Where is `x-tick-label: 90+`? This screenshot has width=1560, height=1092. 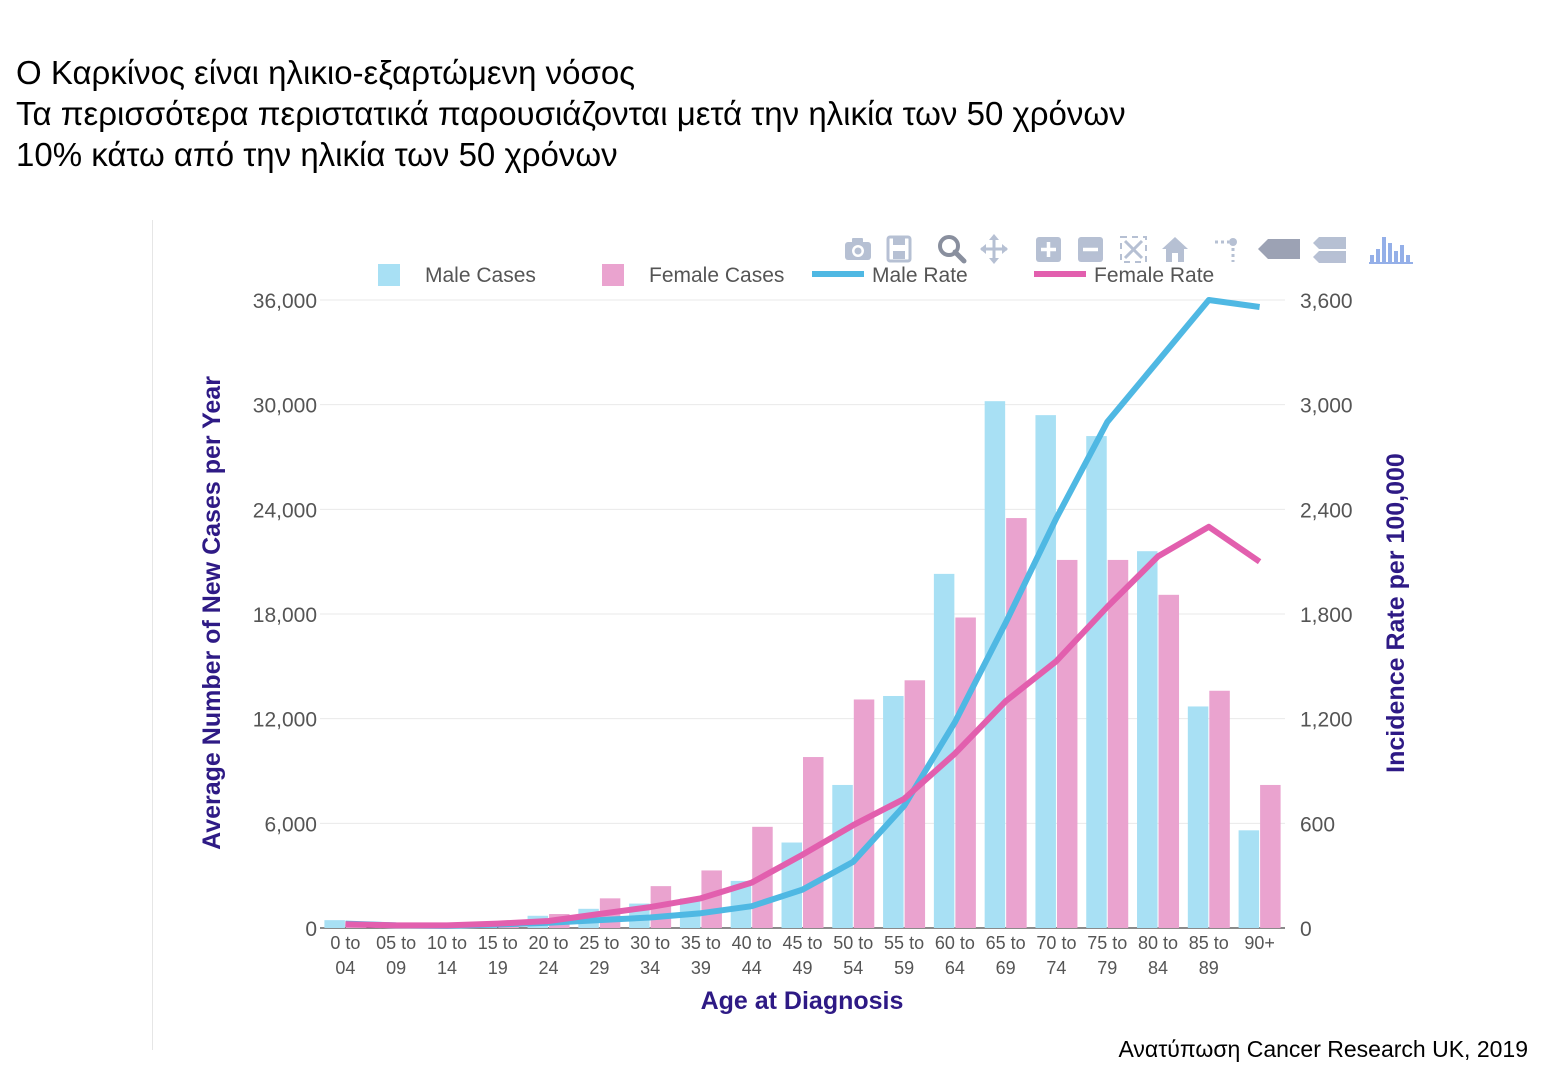 x-tick-label: 90+ is located at coordinates (1259, 943).